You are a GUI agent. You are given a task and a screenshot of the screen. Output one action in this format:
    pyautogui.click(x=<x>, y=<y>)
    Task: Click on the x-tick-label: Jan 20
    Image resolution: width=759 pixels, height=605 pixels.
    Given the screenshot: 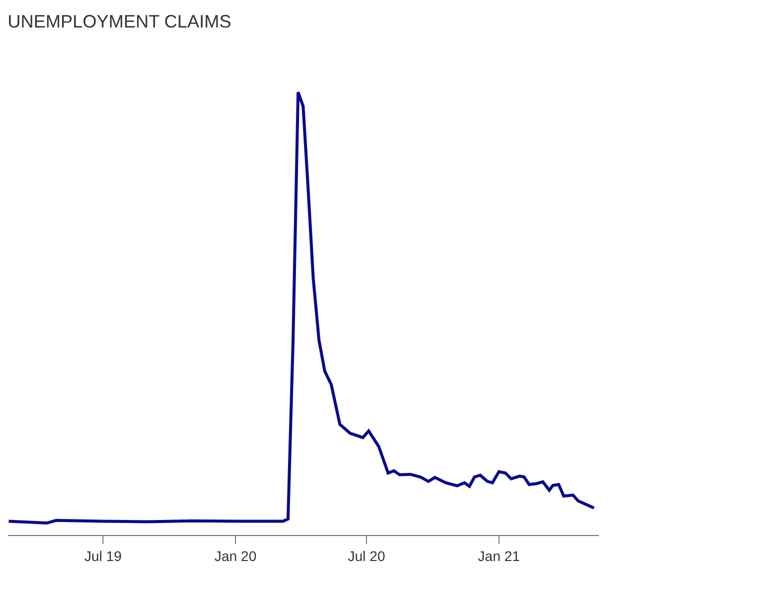 What is the action you would take?
    pyautogui.click(x=235, y=556)
    